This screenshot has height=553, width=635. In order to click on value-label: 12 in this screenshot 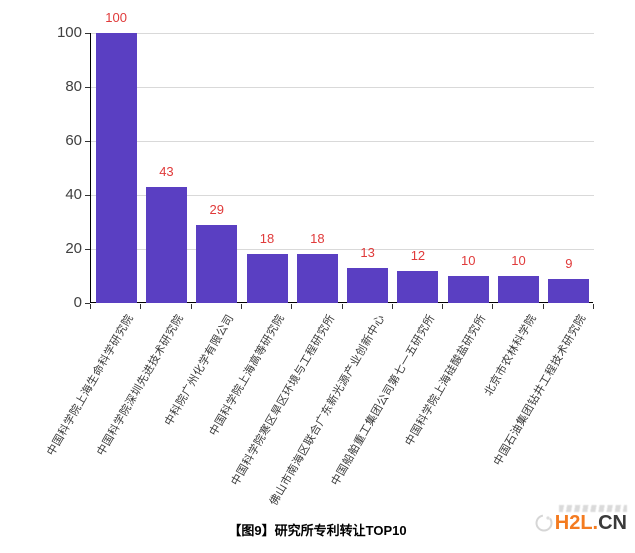, I will do `click(418, 255)`.